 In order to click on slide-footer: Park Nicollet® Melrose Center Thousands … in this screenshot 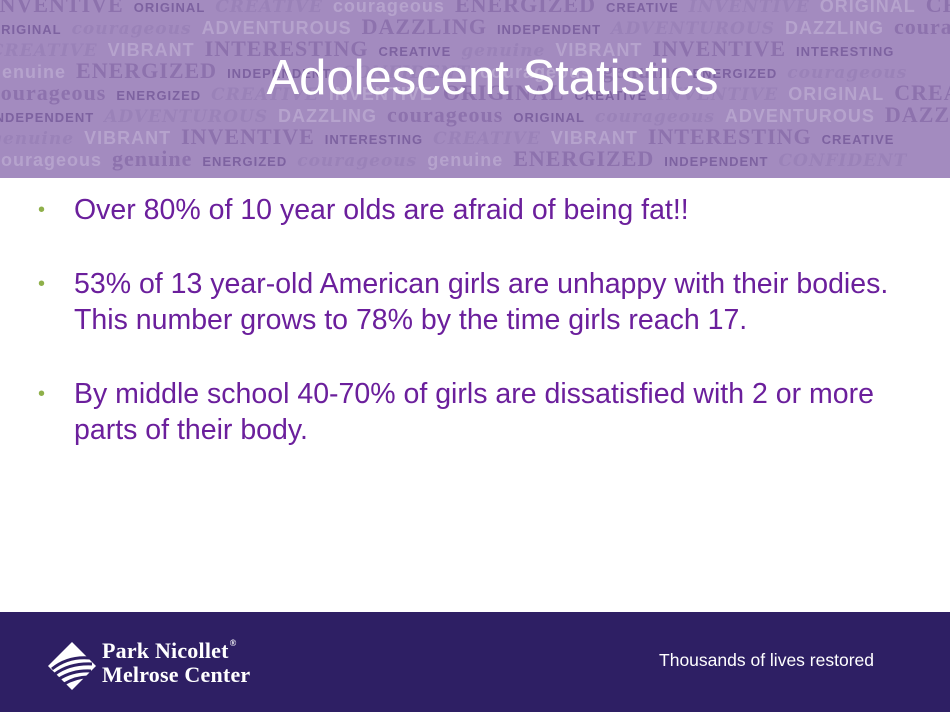, I will do `click(475, 662)`.